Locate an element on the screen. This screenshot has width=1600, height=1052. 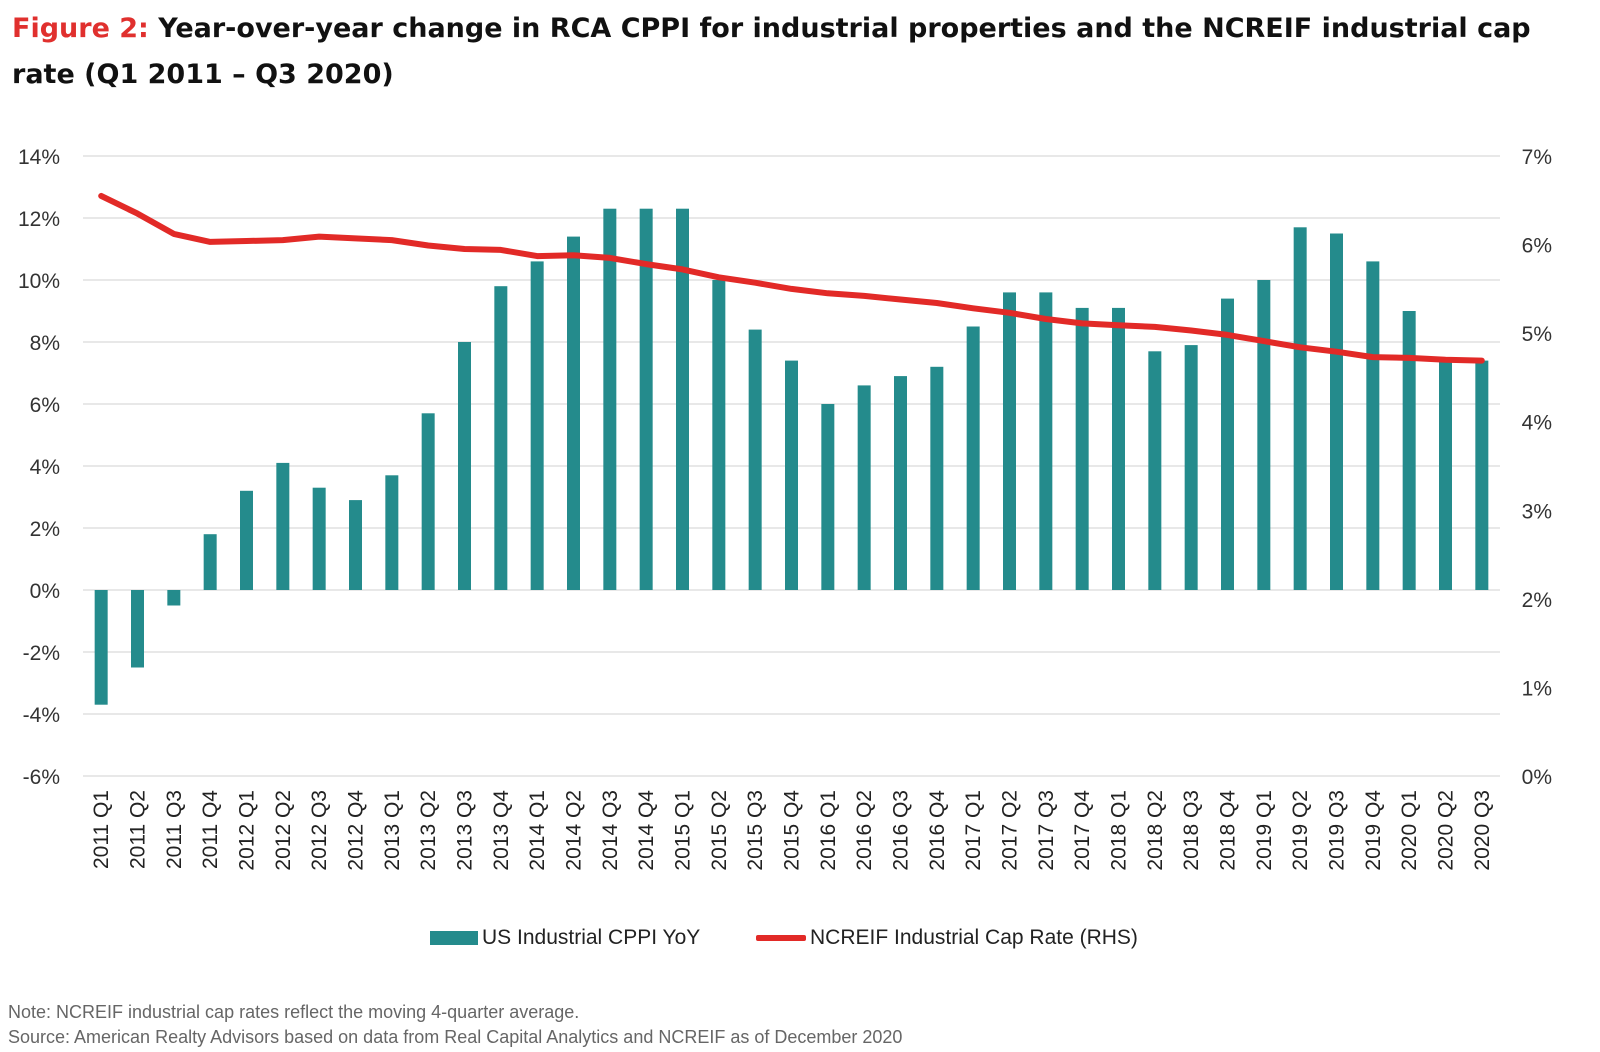
x-tick-label: 2015 Q3 is located at coordinates (755, 830).